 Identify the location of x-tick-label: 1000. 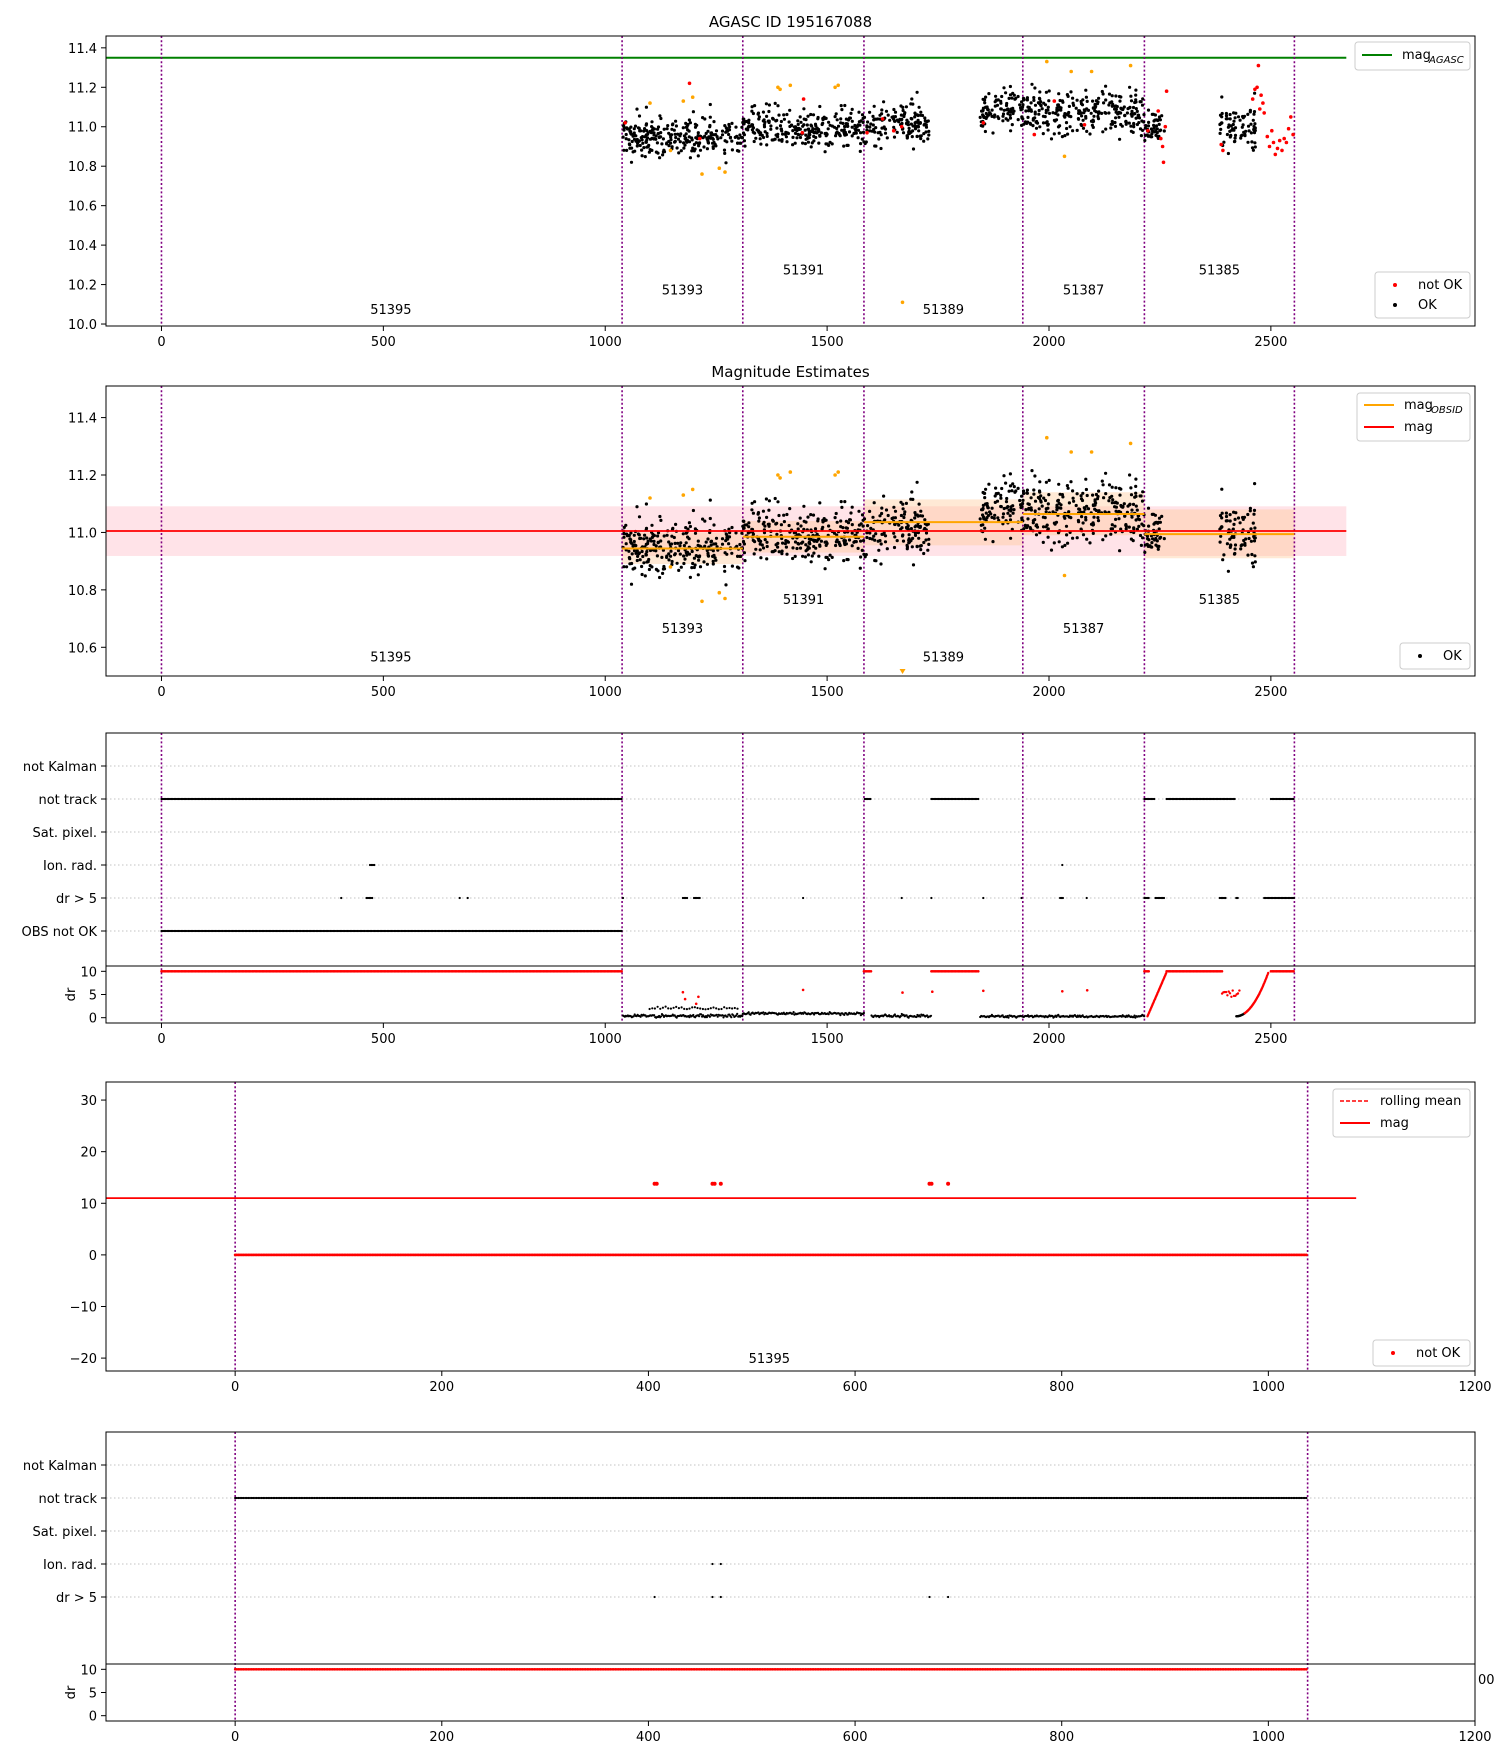
(605, 342).